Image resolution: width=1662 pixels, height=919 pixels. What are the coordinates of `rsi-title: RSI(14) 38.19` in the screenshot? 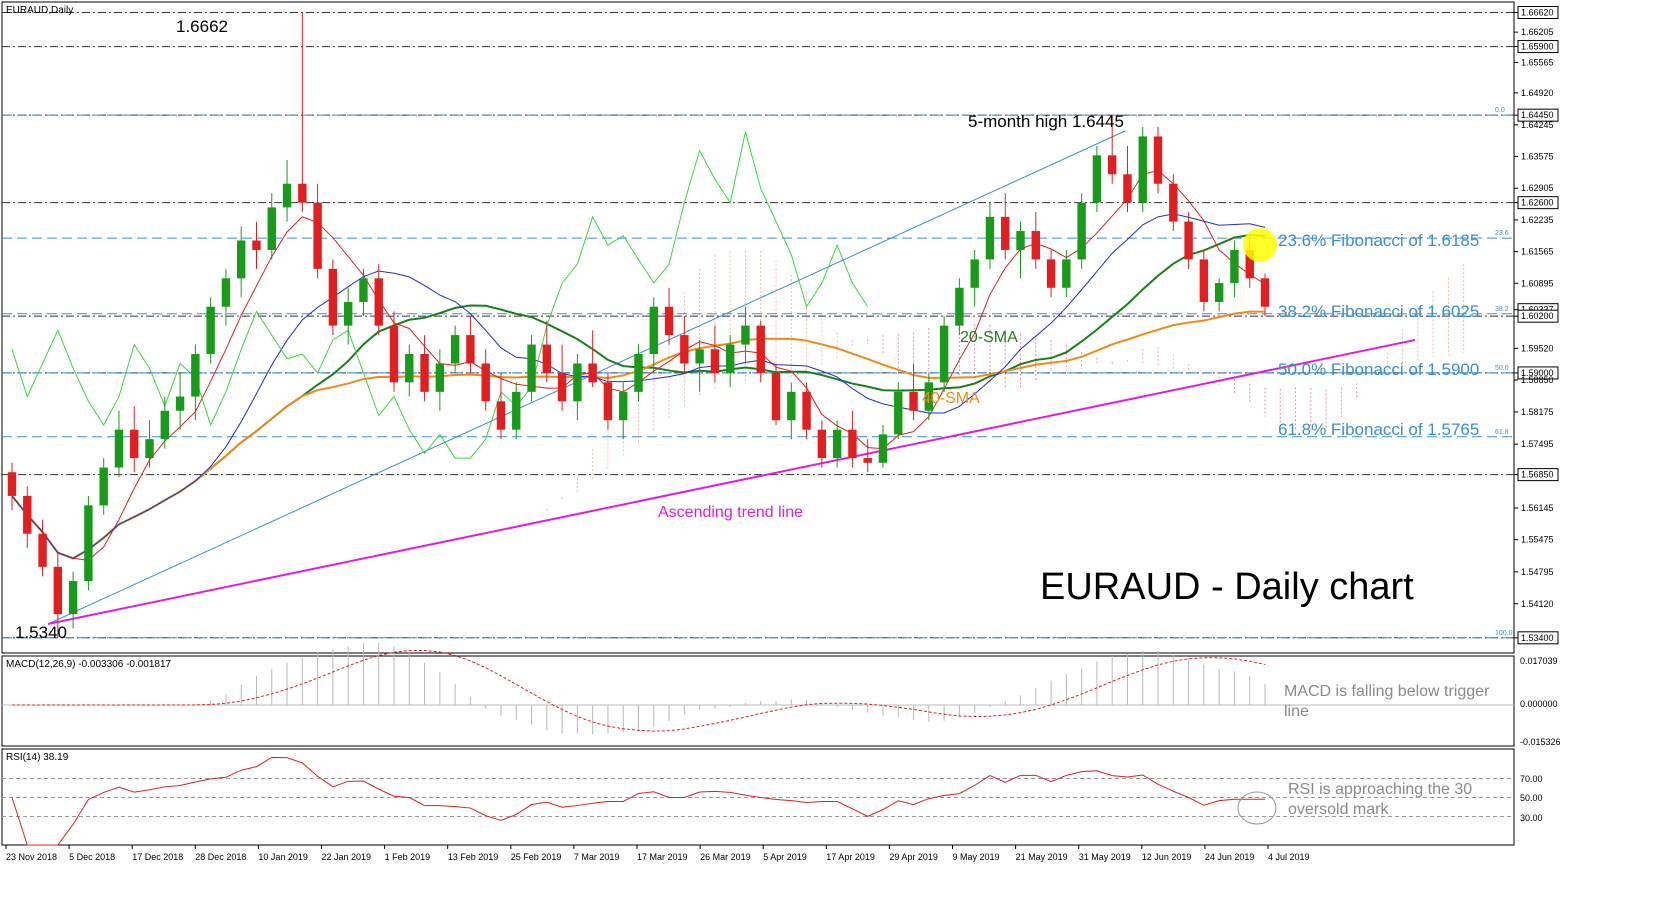 It's located at (37, 757).